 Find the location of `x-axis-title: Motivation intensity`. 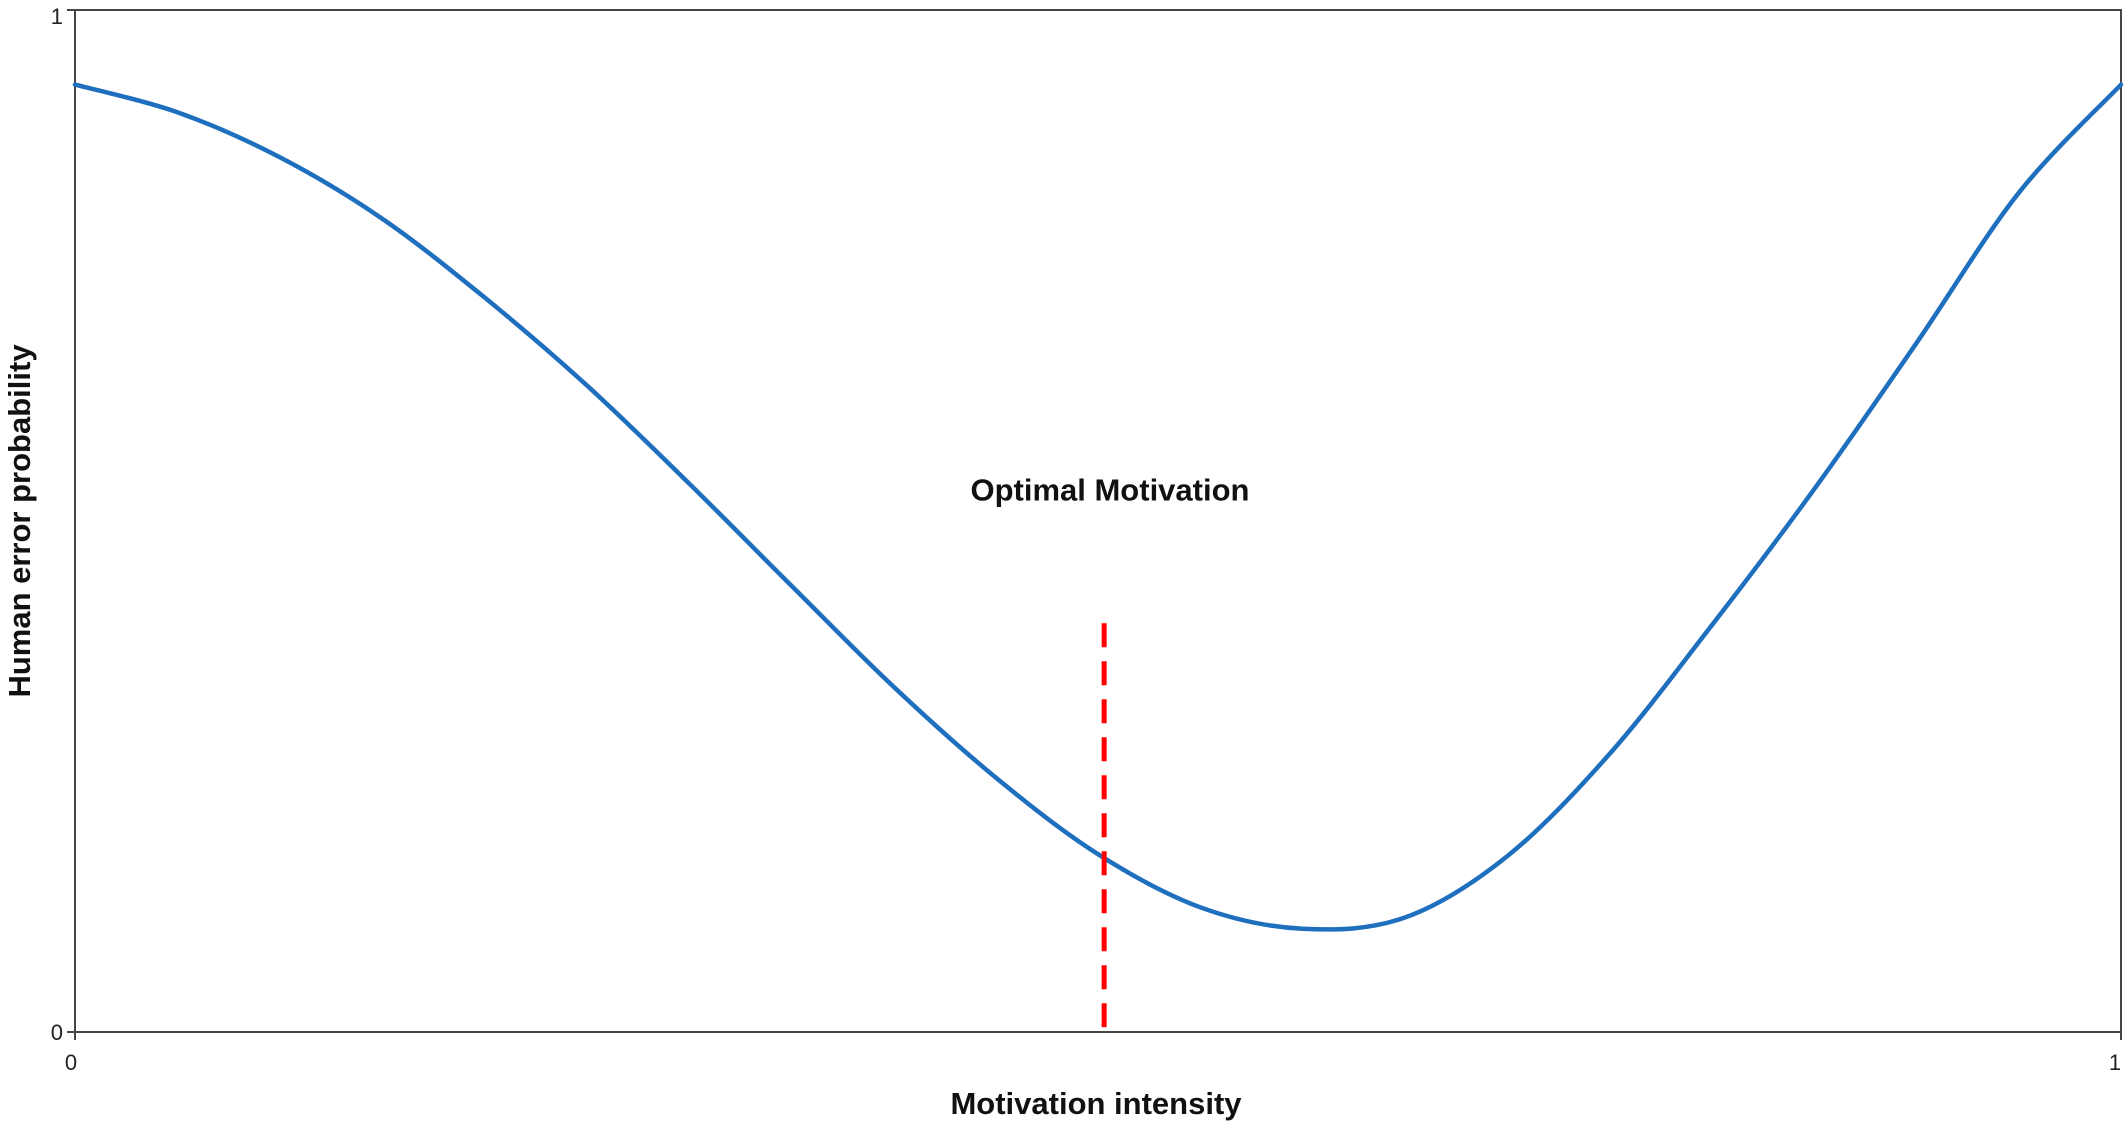

x-axis-title: Motivation intensity is located at coordinates (1096, 1103).